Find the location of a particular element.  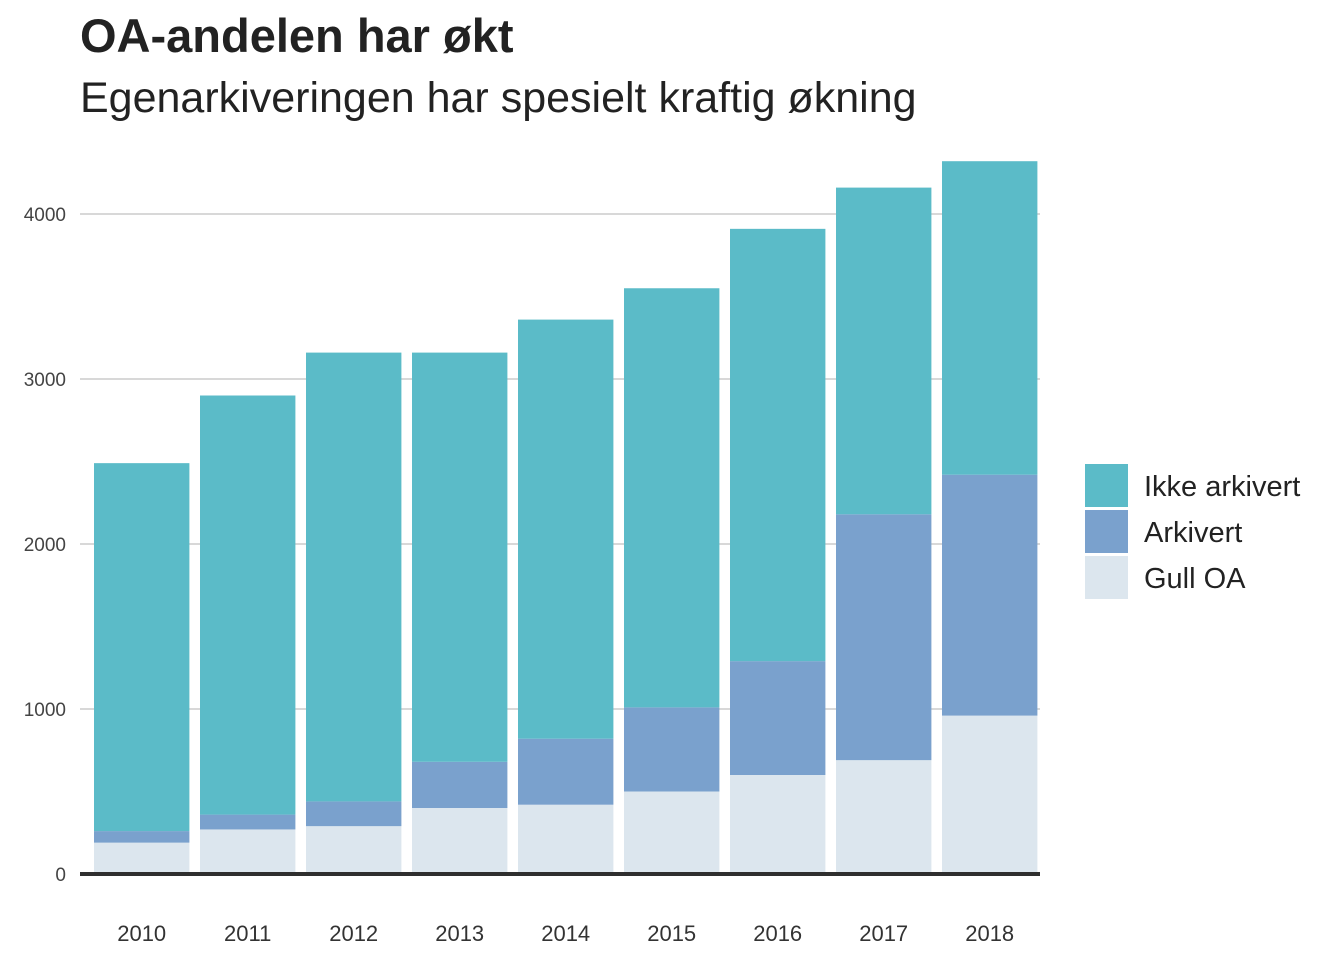

legend-swatch-gull-oa is located at coordinates (1106, 577).